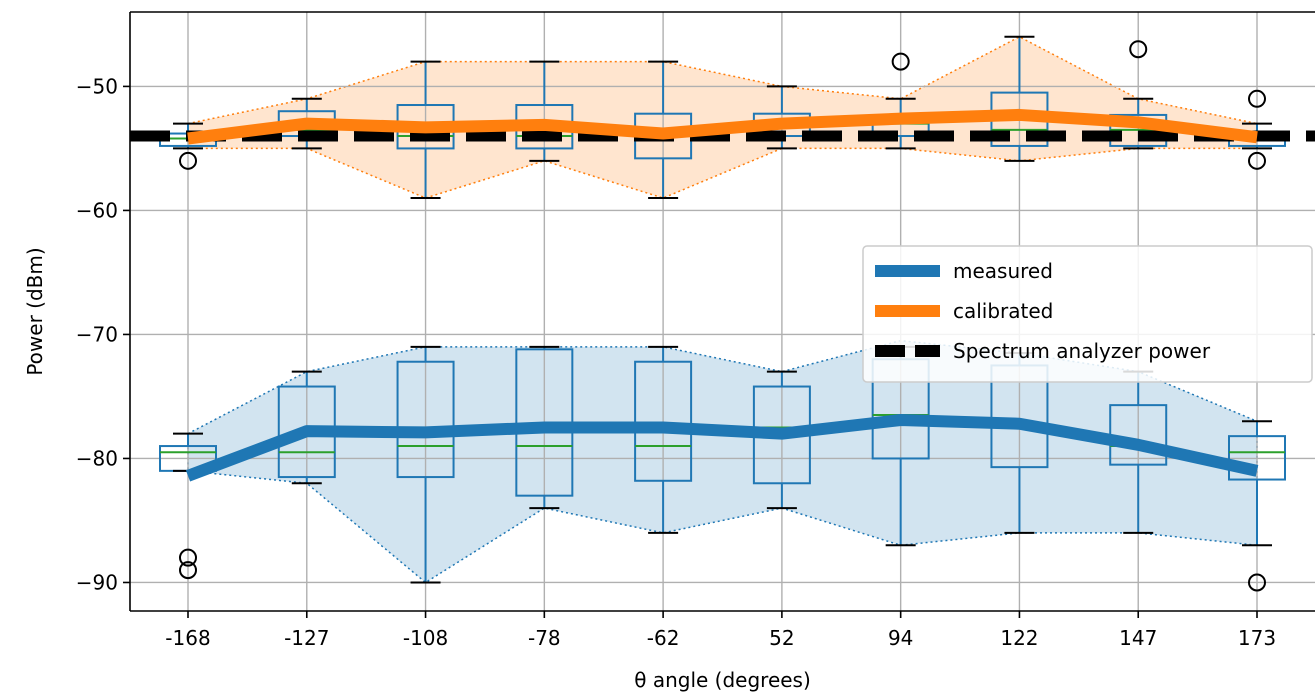 This screenshot has height=698, width=1315. What do you see at coordinates (1082, 351) in the screenshot?
I see `legend-label: Spectrum analyzer power` at bounding box center [1082, 351].